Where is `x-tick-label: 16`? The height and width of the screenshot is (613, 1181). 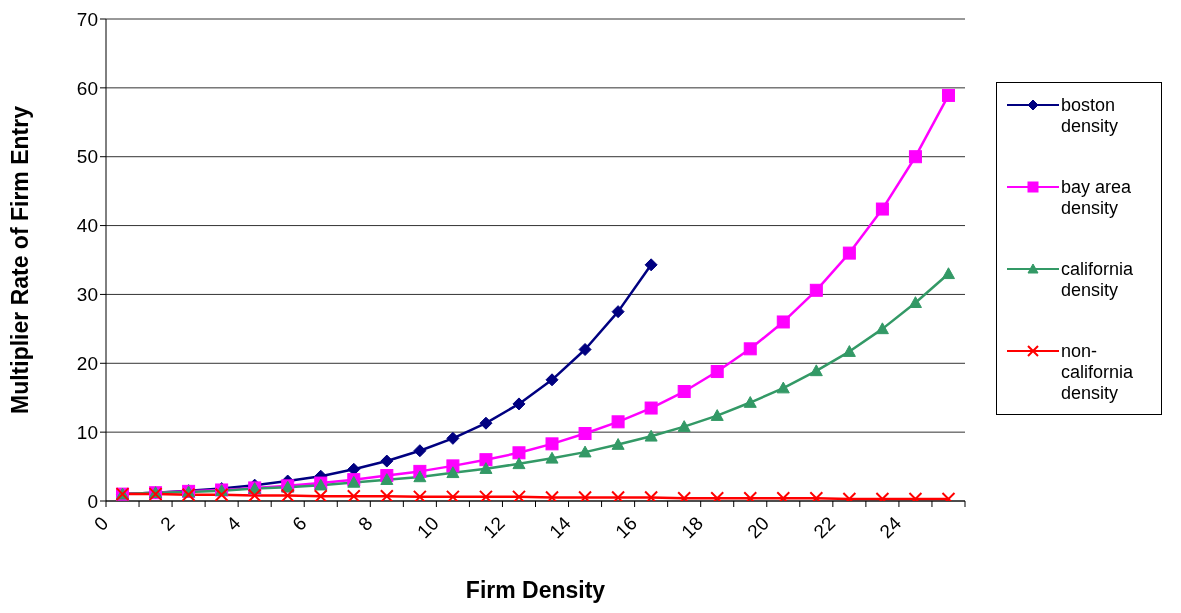 x-tick-label: 16 is located at coordinates (626, 527).